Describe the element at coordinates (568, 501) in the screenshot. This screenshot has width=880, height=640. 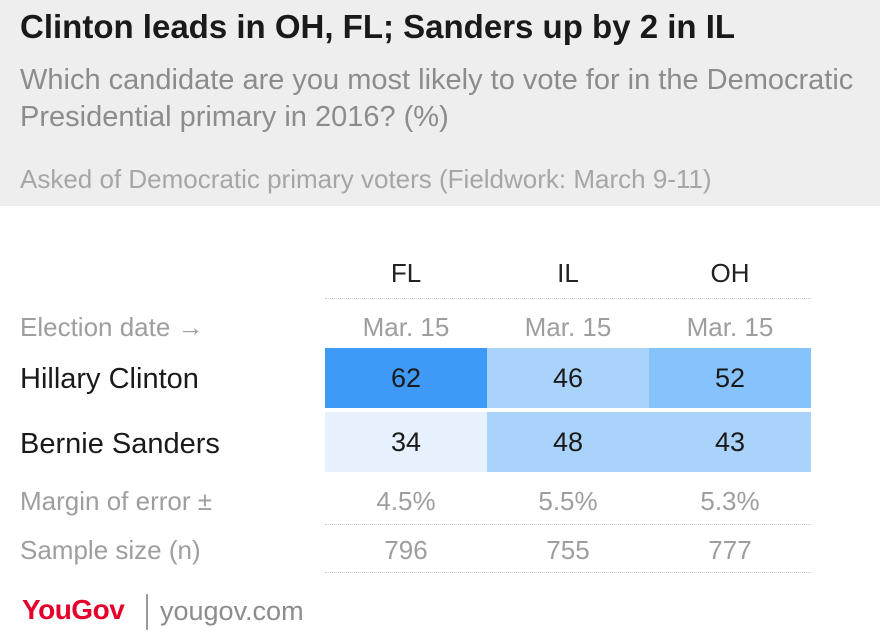
I see `margin-of-error-il: 5.5%` at that location.